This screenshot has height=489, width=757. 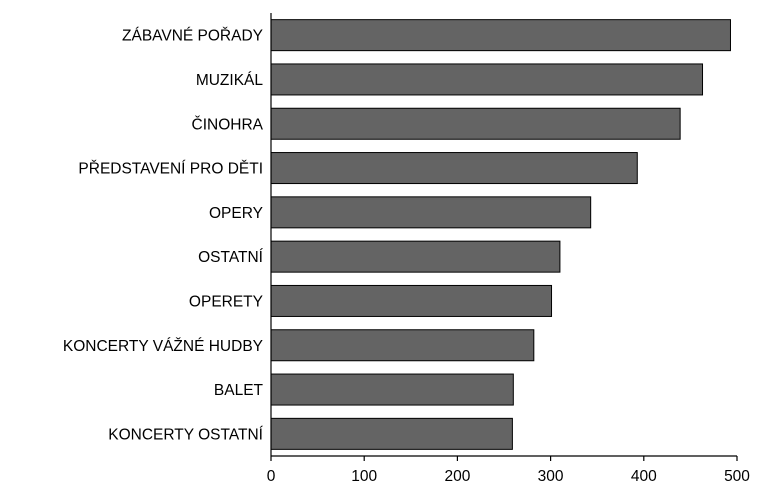 I want to click on x-tick-label: 200, so click(x=457, y=476).